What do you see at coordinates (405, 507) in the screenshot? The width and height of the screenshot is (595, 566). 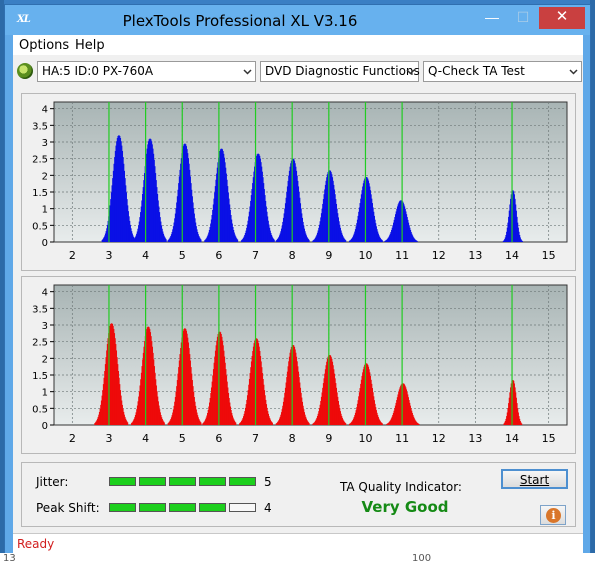 I see `ta-quality-value: Very Good` at bounding box center [405, 507].